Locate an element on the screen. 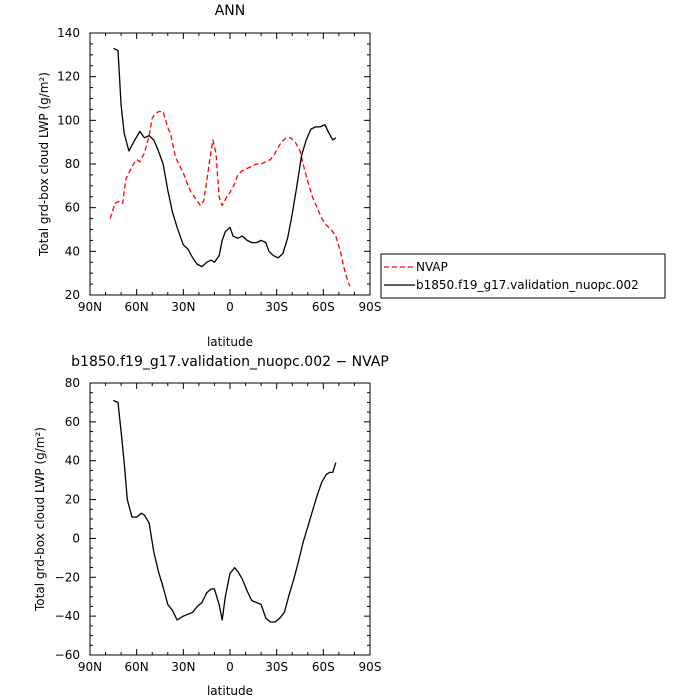 The image size is (700, 700). top-y-axis-label: Total grd-box cloud LWP (g/m²) is located at coordinates (44, 164).